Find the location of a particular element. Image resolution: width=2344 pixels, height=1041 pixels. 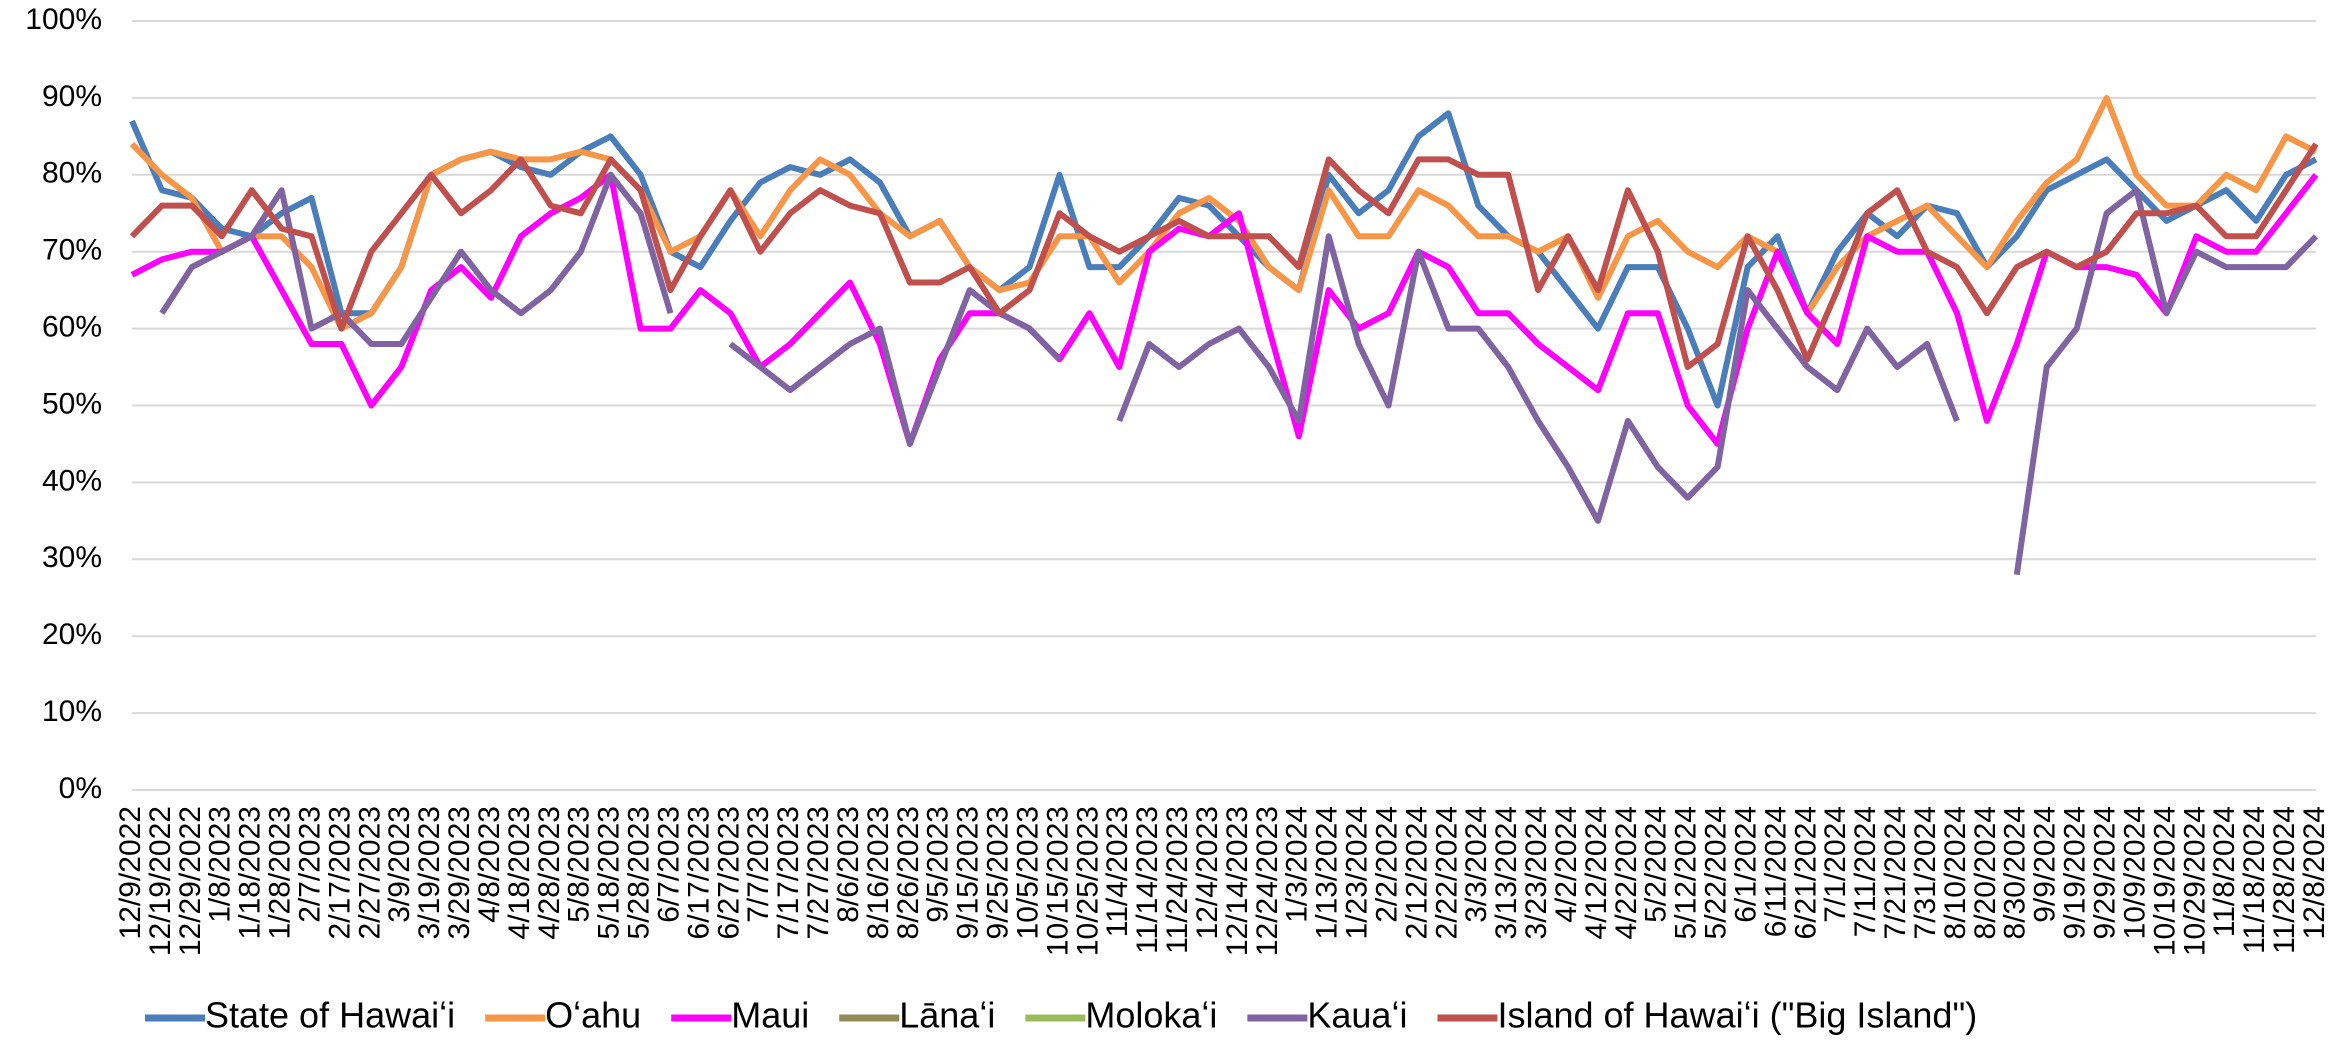

x-tick-label: 11/28/2024 is located at coordinates (2284, 880).